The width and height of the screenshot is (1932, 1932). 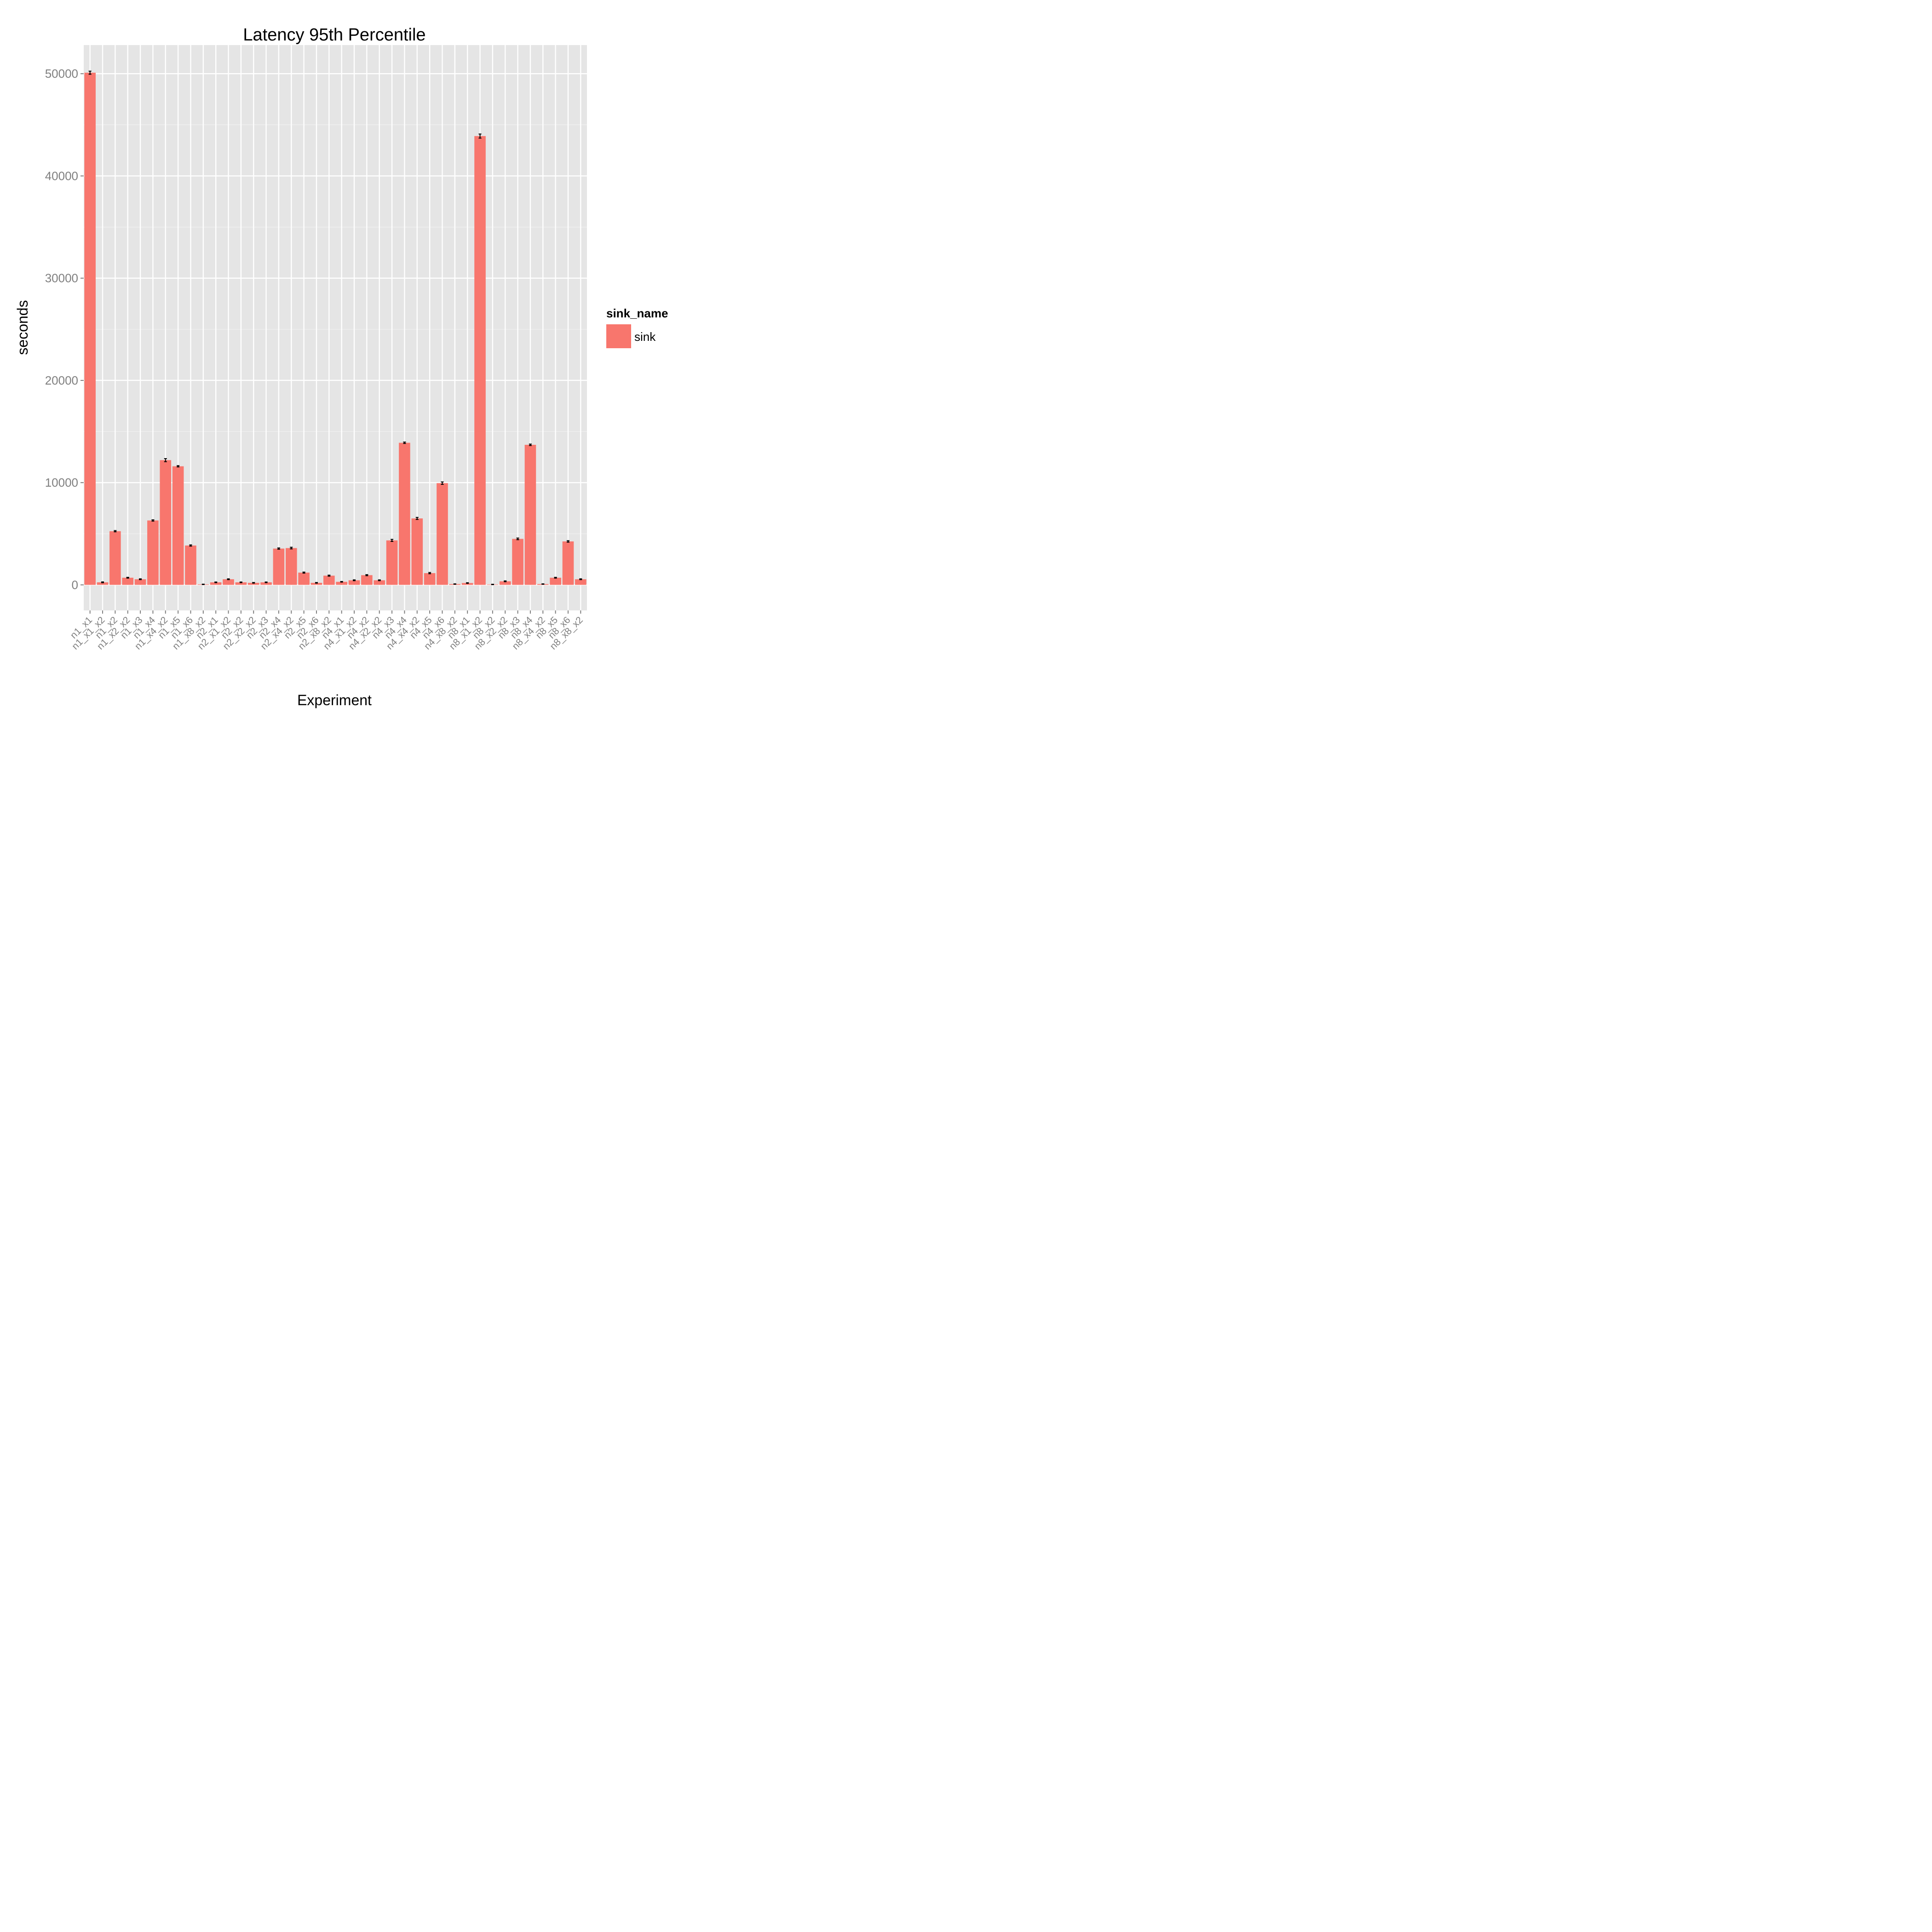 I want to click on legend-key-sink, so click(x=618, y=336).